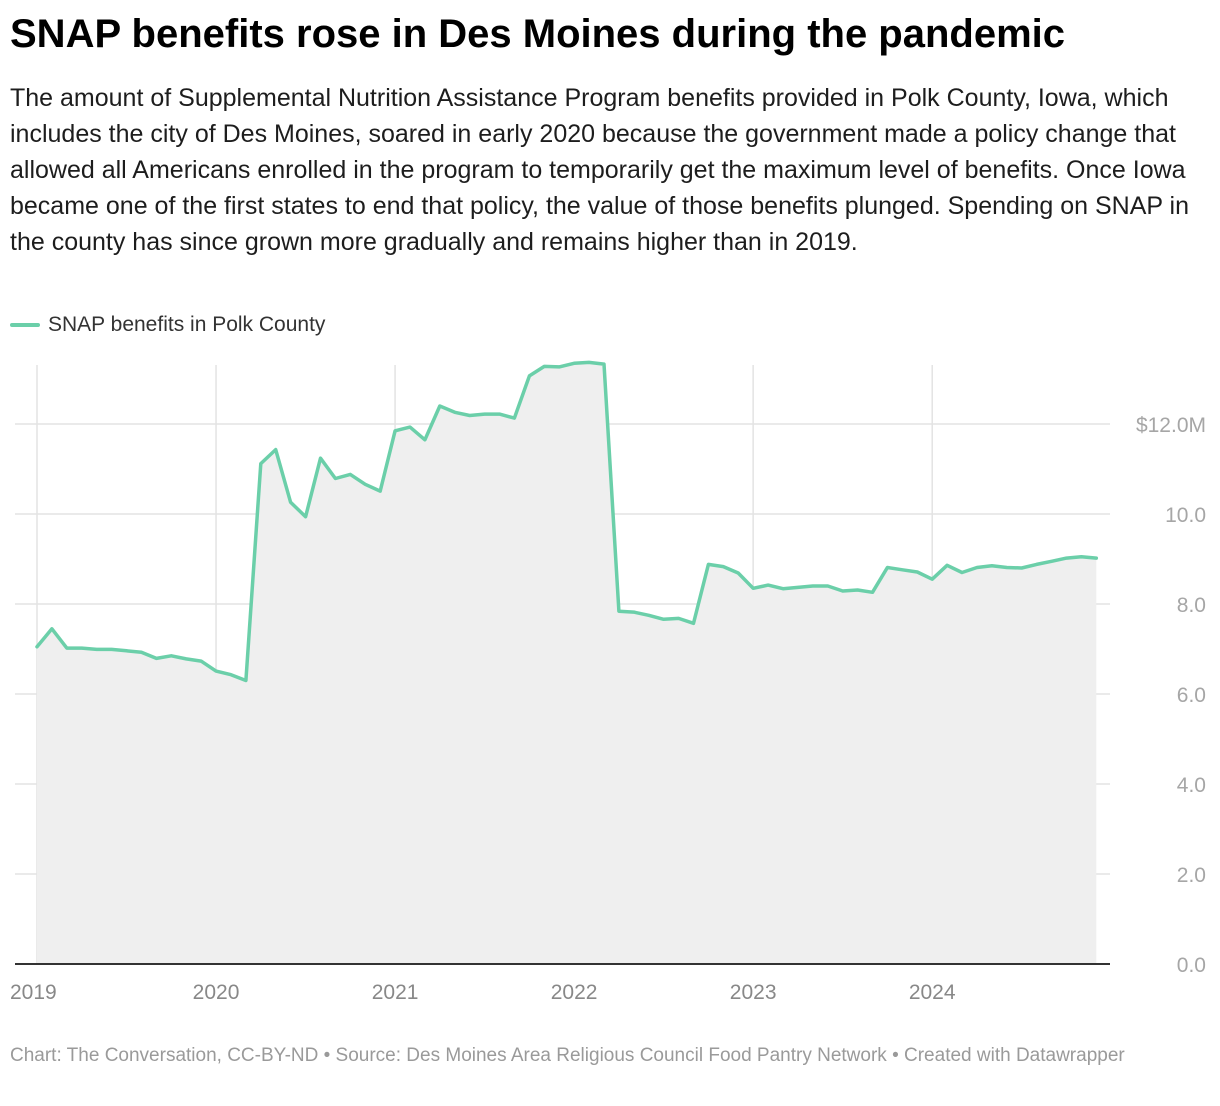 The image size is (1220, 1106). Describe the element at coordinates (1191, 605) in the screenshot. I see `y-tick-label: 8.0` at that location.